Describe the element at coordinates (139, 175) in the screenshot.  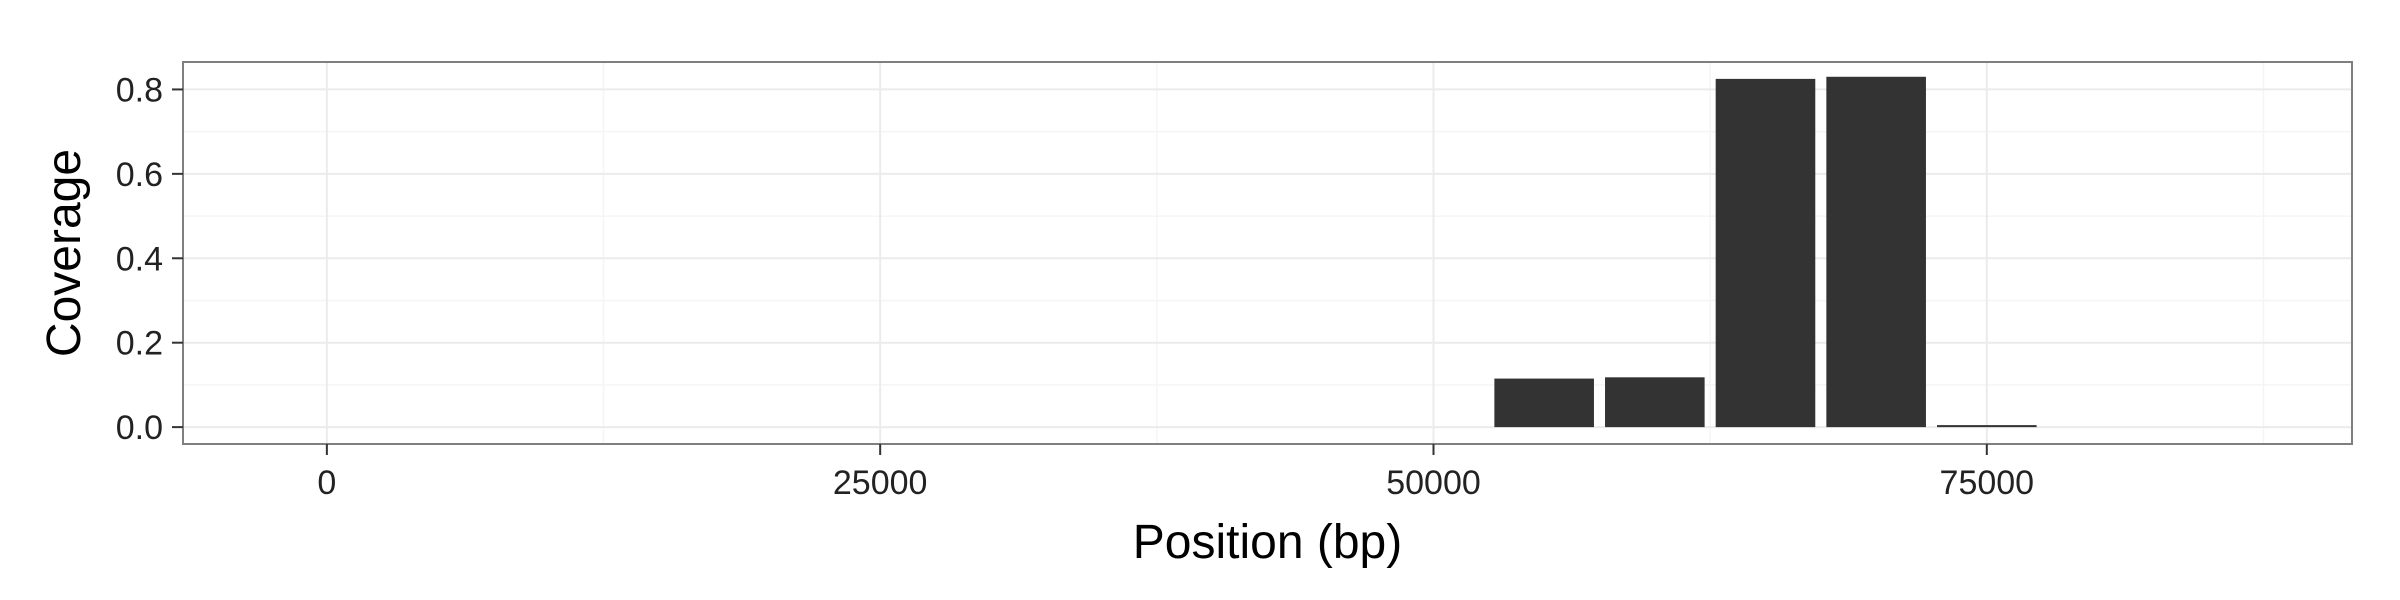
I see `y-tick-label: 0.6` at that location.